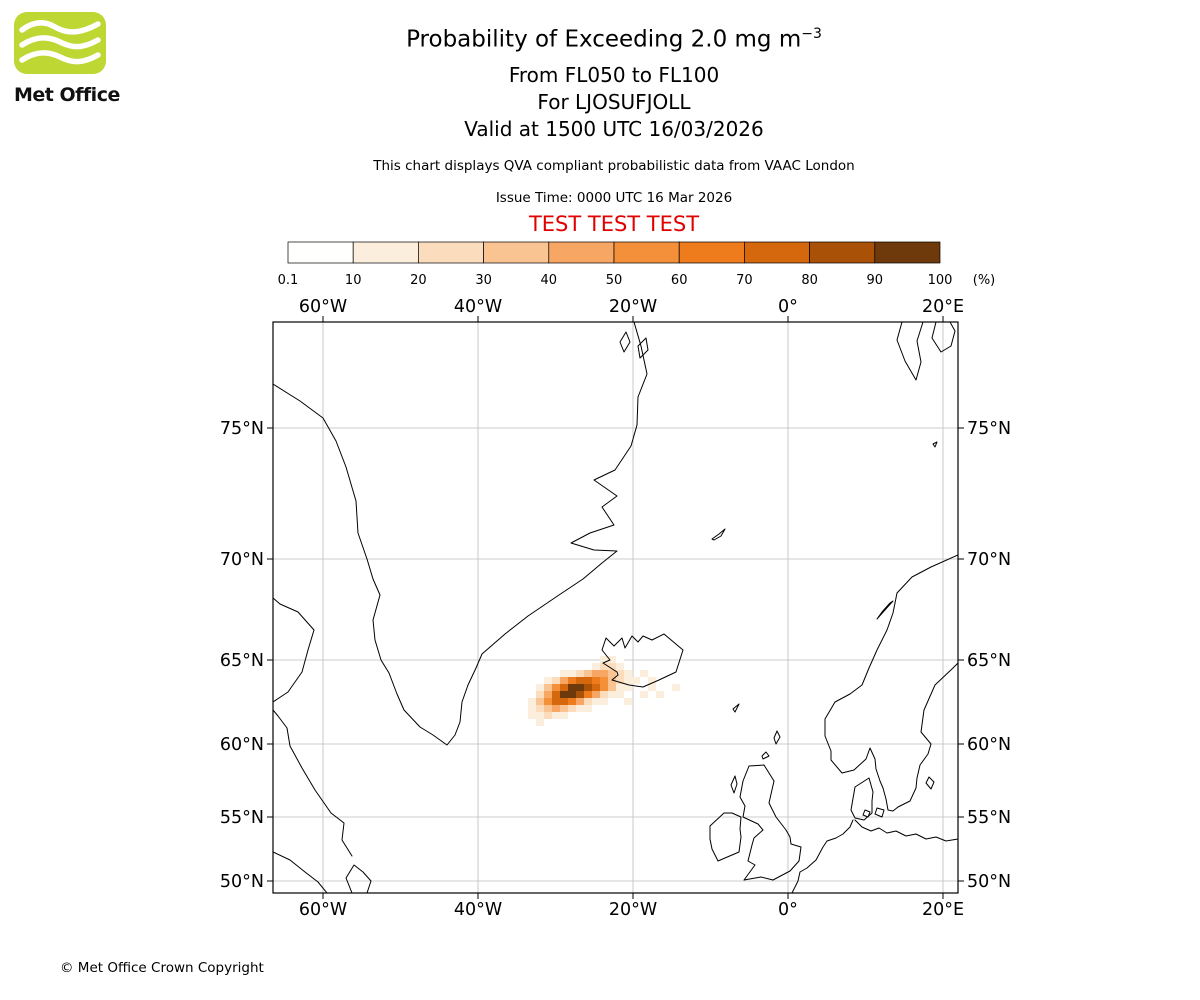 The image size is (1200, 1000). Describe the element at coordinates (242, 745) in the screenshot. I see `lat-label-left: 60°N` at that location.